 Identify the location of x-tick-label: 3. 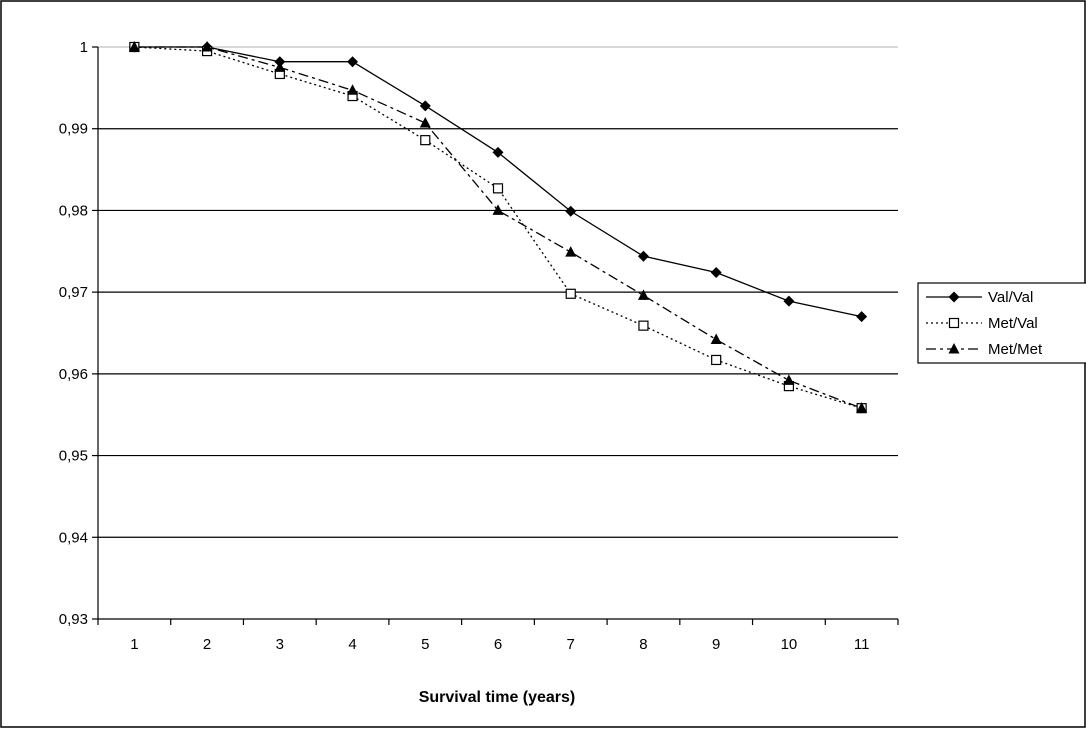
(280, 644).